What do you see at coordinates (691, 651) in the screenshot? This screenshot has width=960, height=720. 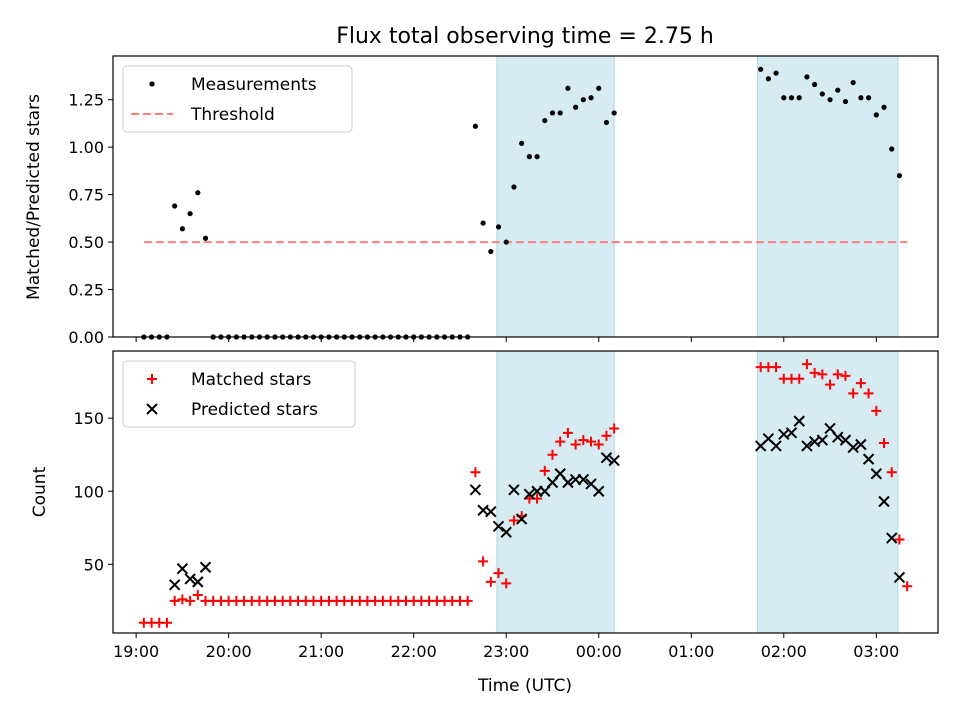 I see `x-tick-label: 01:00` at bounding box center [691, 651].